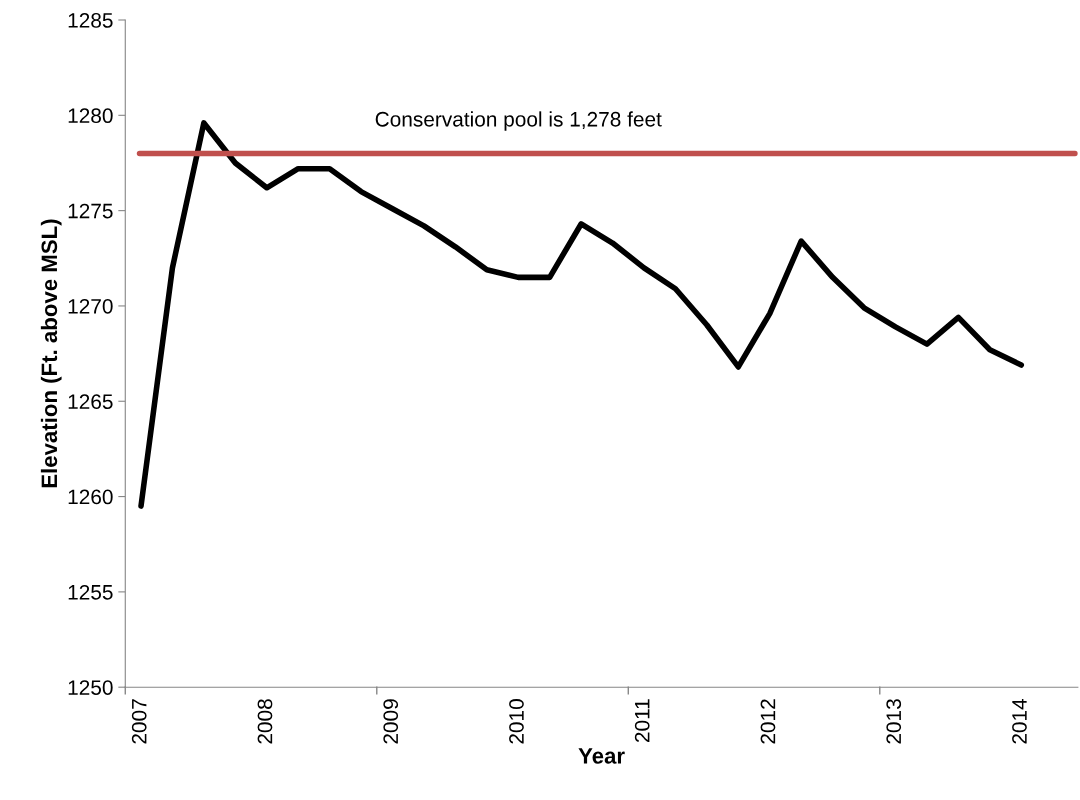  What do you see at coordinates (391, 721) in the screenshot?
I see `x-tick-label: 2009` at bounding box center [391, 721].